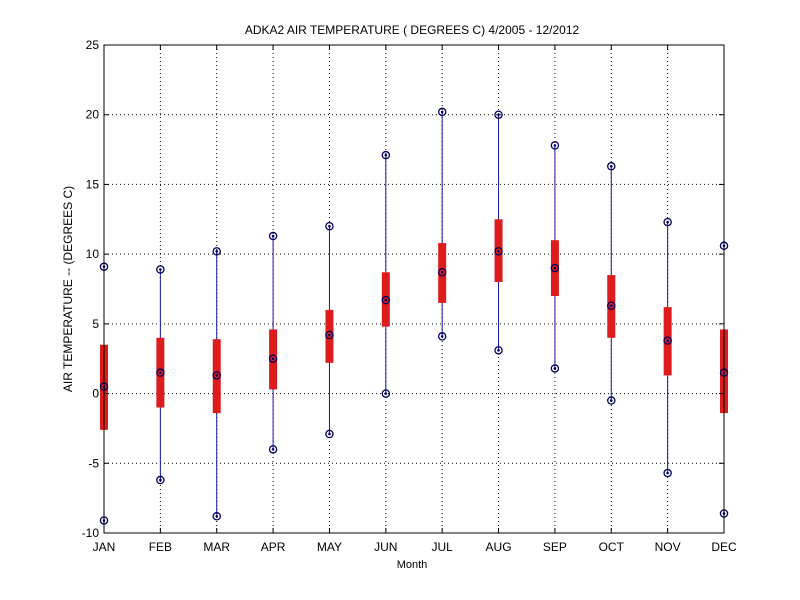 The width and height of the screenshot is (800, 600). Describe the element at coordinates (668, 547) in the screenshot. I see `x-tick-label: NOV` at that location.